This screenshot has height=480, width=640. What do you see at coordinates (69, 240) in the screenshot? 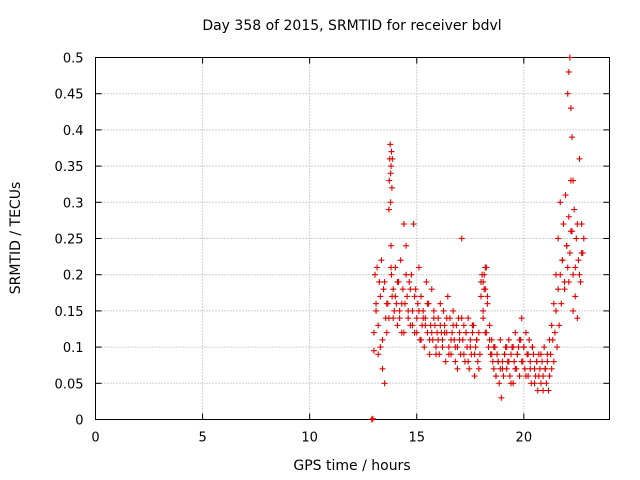
I see `y-tick-label: 0.25` at bounding box center [69, 240].